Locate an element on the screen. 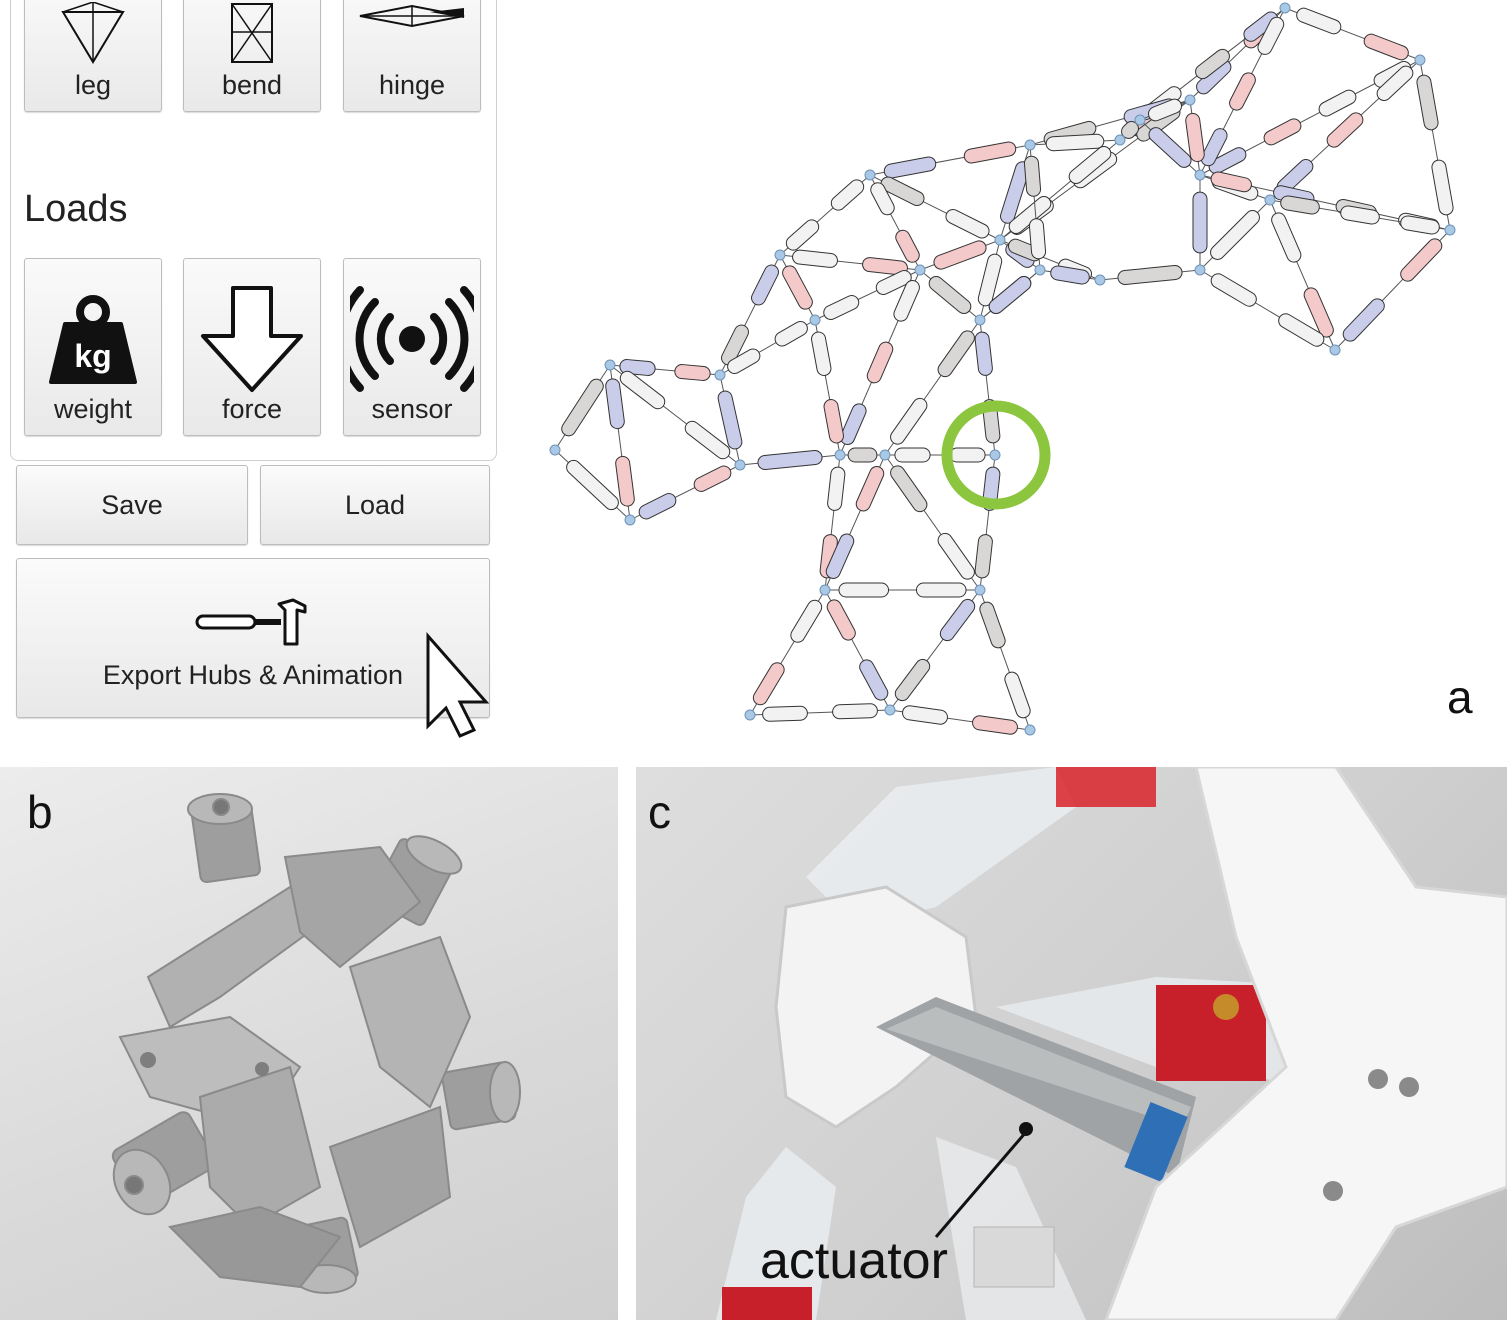 The image size is (1507, 1320). save-button: Save is located at coordinates (132, 505).